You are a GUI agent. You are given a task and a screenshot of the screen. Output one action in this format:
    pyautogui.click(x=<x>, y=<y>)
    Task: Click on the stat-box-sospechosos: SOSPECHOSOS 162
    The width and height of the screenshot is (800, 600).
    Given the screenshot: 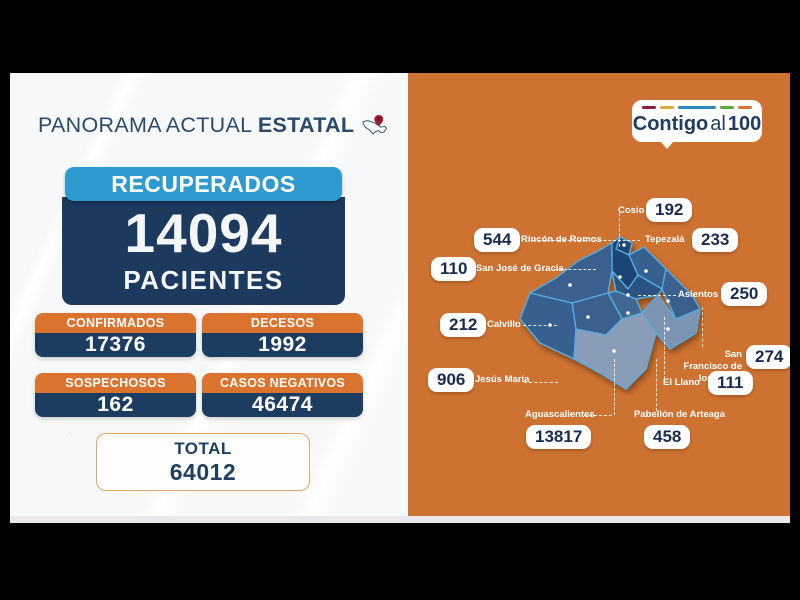 What is the action you would take?
    pyautogui.click(x=115, y=395)
    